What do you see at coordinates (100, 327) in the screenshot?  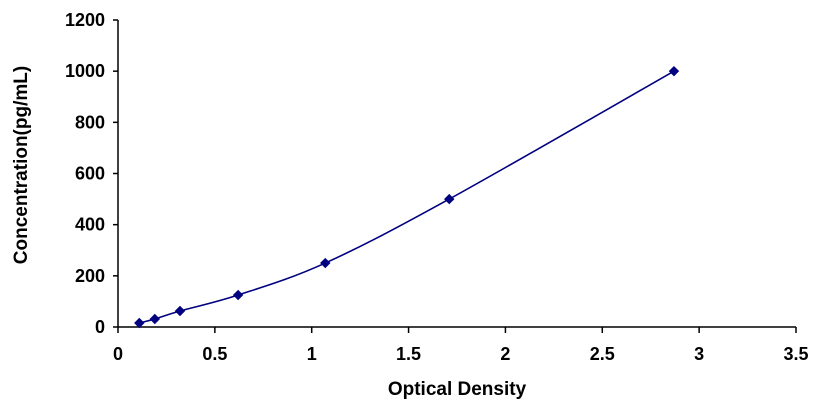 I see `y-tick-label: 0` at bounding box center [100, 327].